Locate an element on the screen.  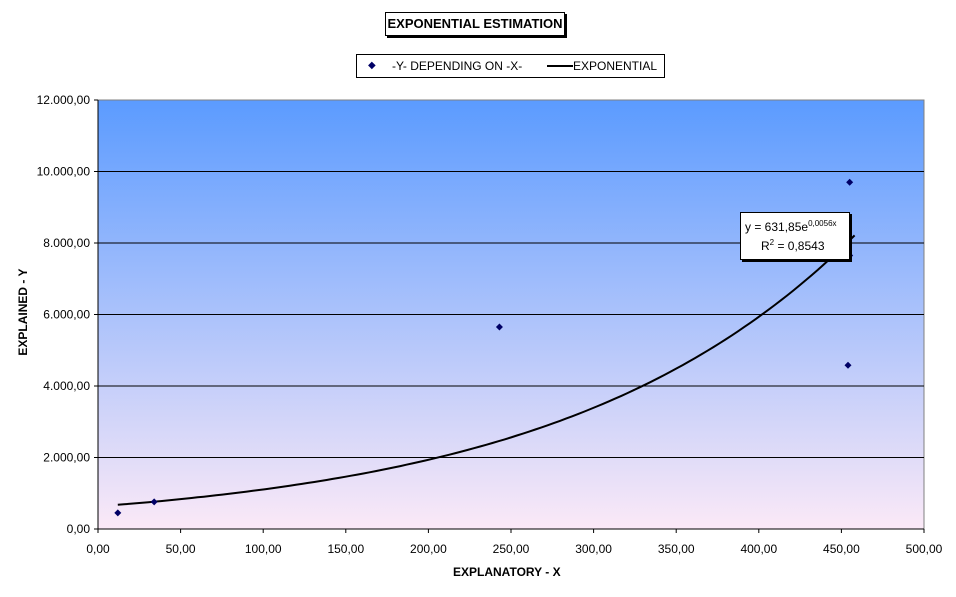
x-tick-label: 450,00 is located at coordinates (841, 549).